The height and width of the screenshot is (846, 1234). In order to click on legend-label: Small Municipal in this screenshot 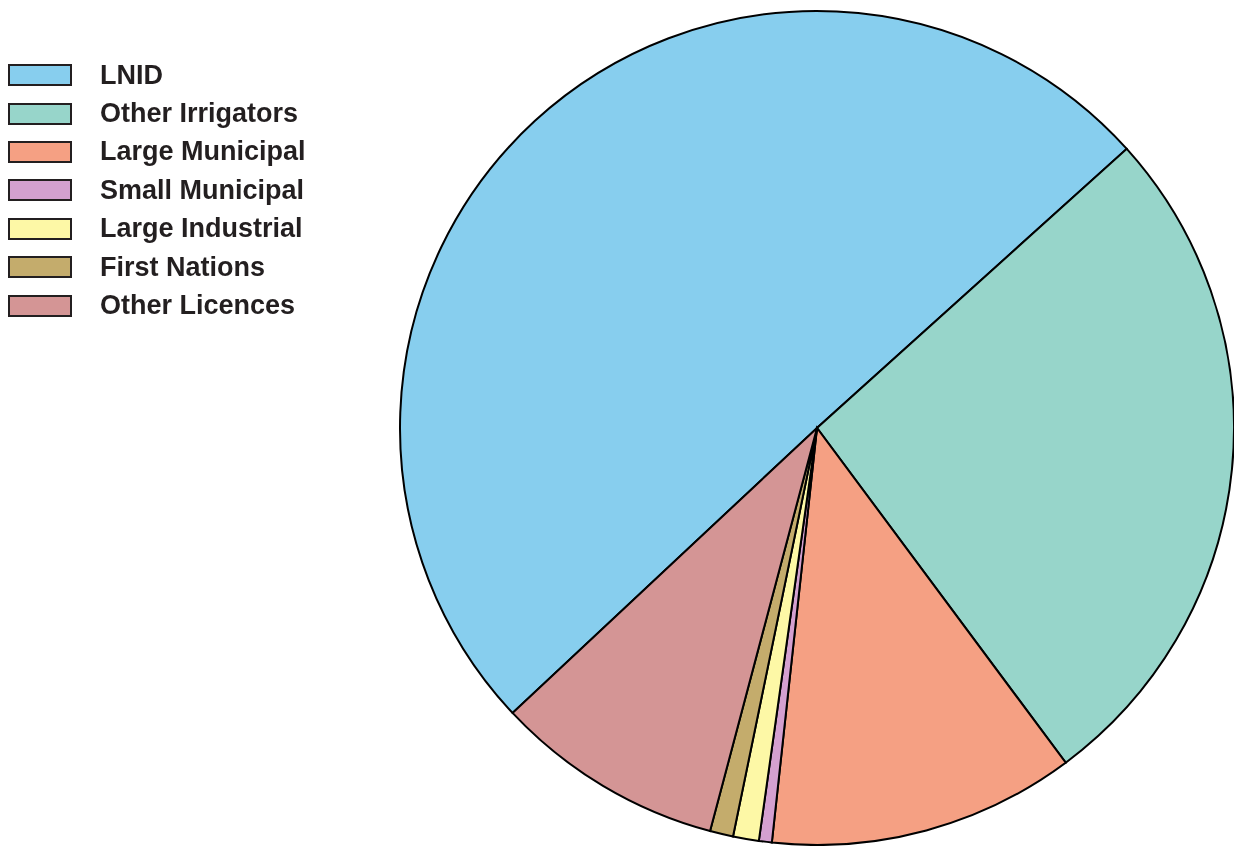, I will do `click(202, 190)`.